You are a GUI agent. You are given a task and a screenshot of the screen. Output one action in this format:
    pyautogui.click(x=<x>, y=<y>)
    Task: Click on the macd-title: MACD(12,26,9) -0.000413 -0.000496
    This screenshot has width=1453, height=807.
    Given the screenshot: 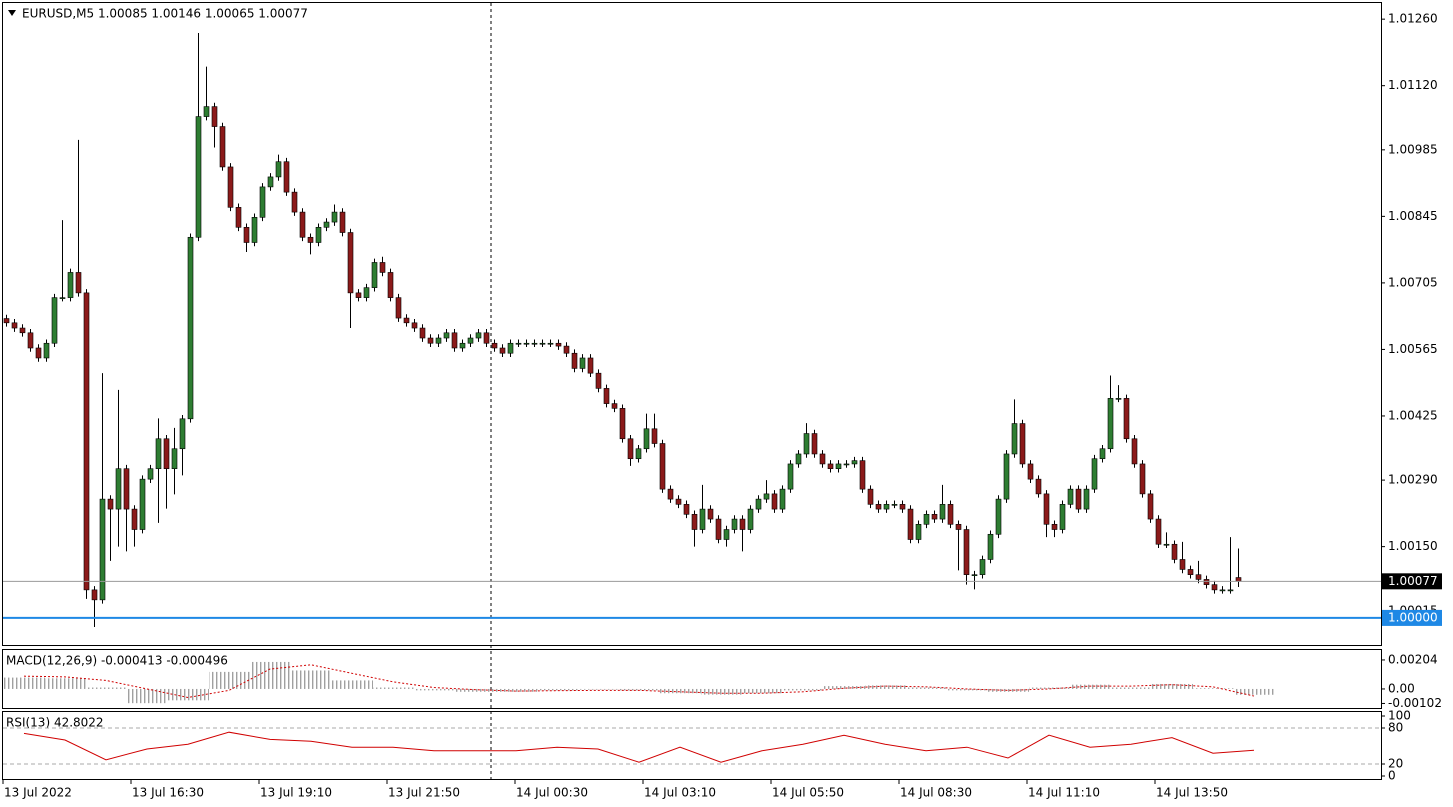 What is the action you would take?
    pyautogui.click(x=117, y=661)
    